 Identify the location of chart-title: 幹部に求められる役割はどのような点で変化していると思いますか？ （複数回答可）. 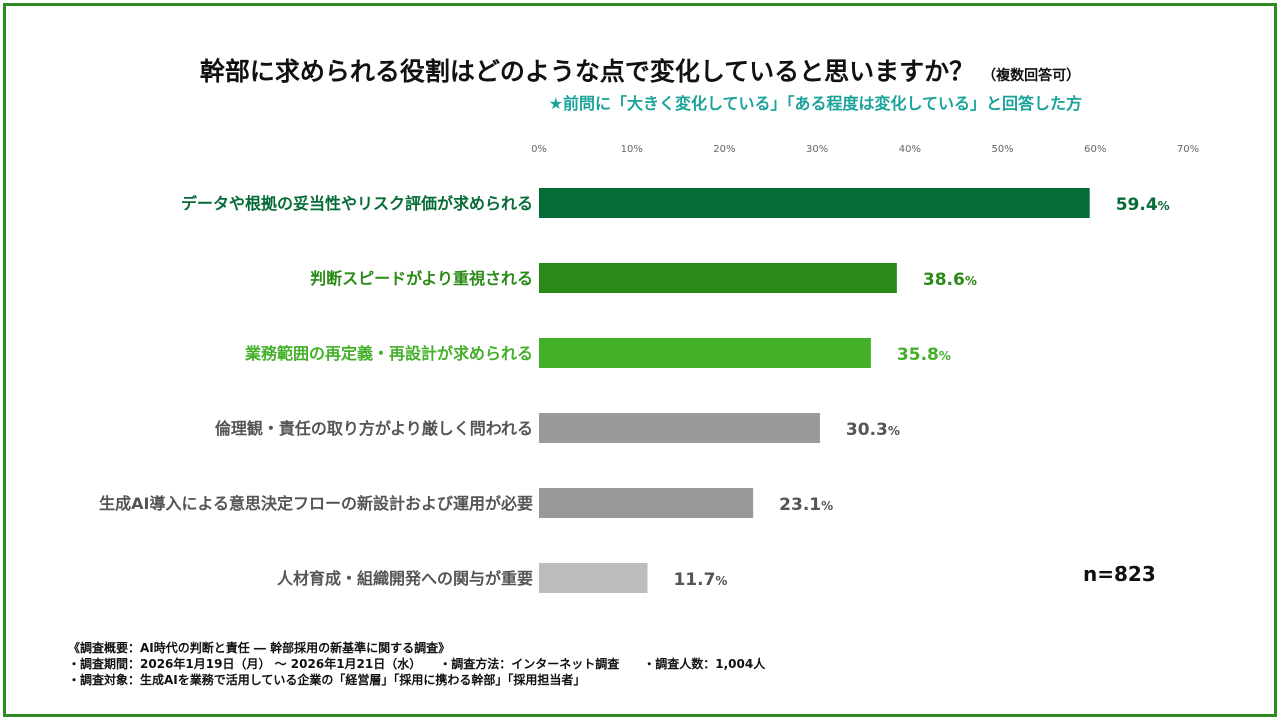
(640, 70).